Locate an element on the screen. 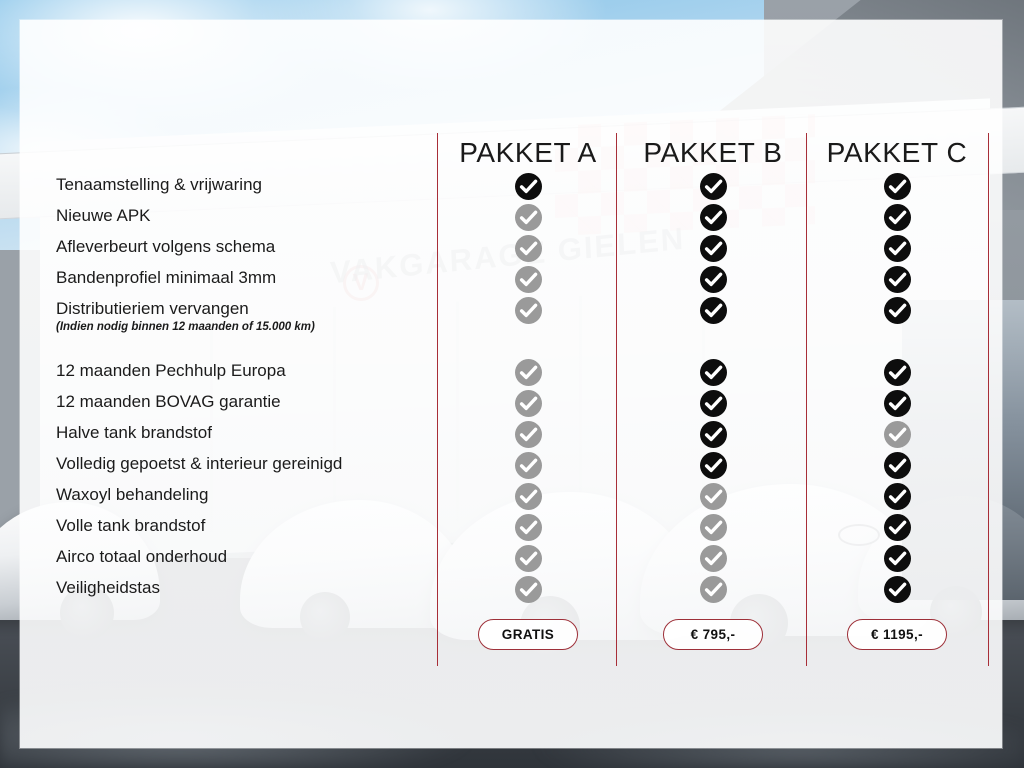 This screenshot has height=768, width=1024. check-b-row-4-included is located at coordinates (713, 279).